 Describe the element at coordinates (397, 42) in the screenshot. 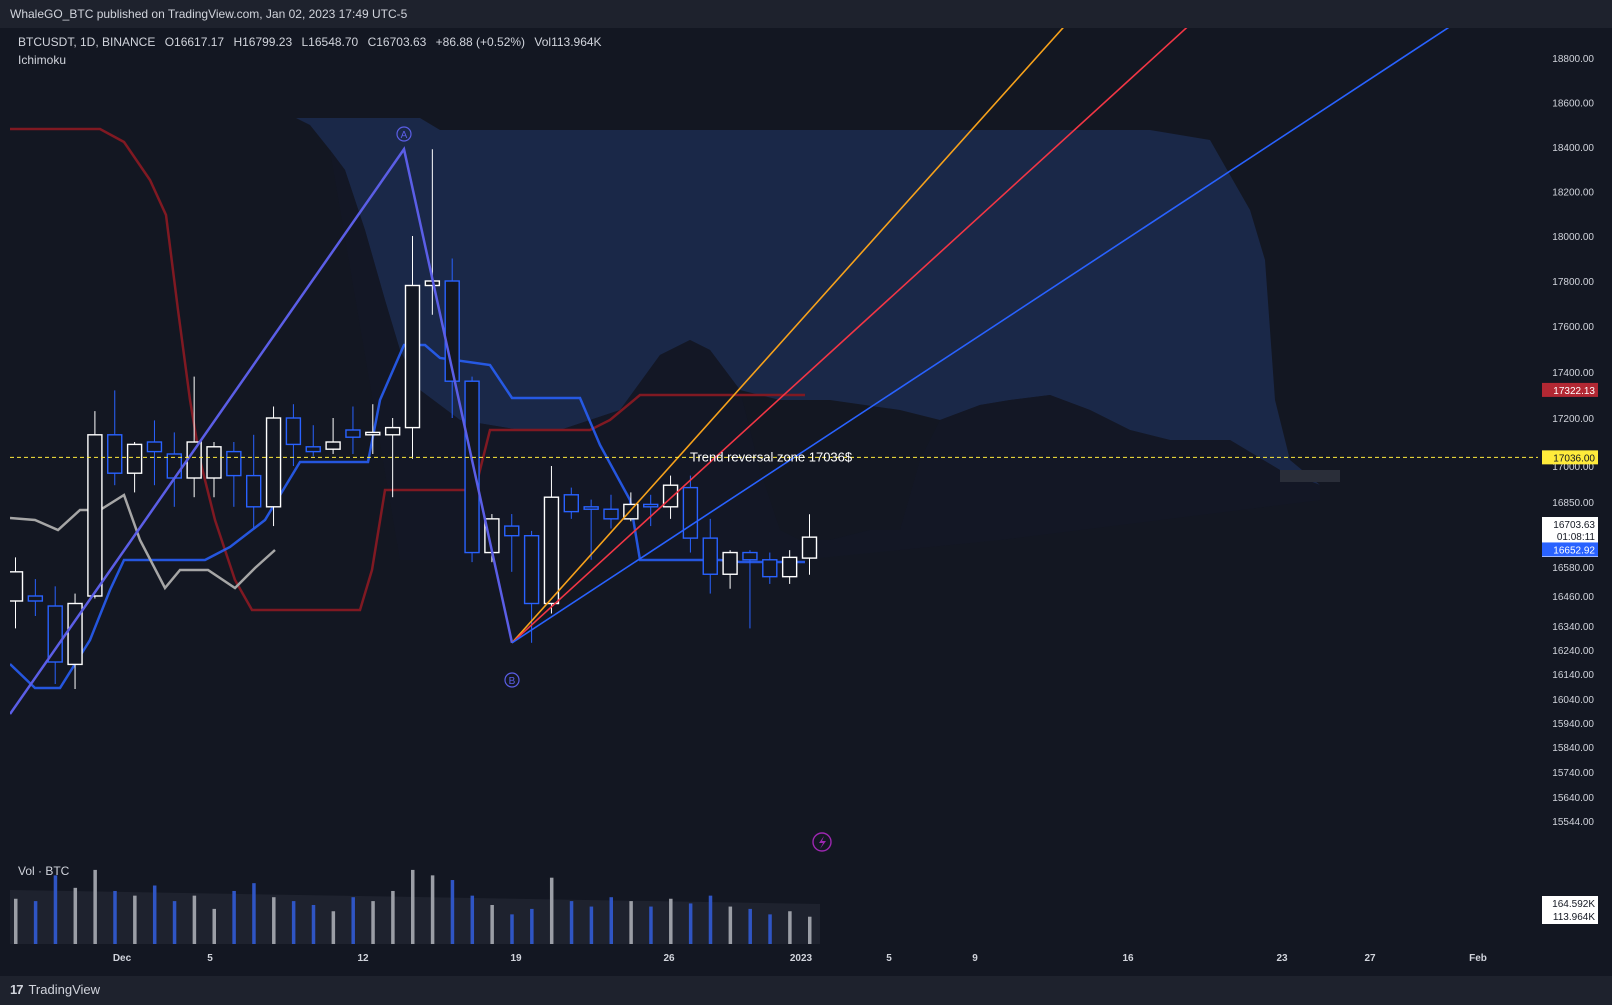

I see `close-value: C16703.63` at that location.